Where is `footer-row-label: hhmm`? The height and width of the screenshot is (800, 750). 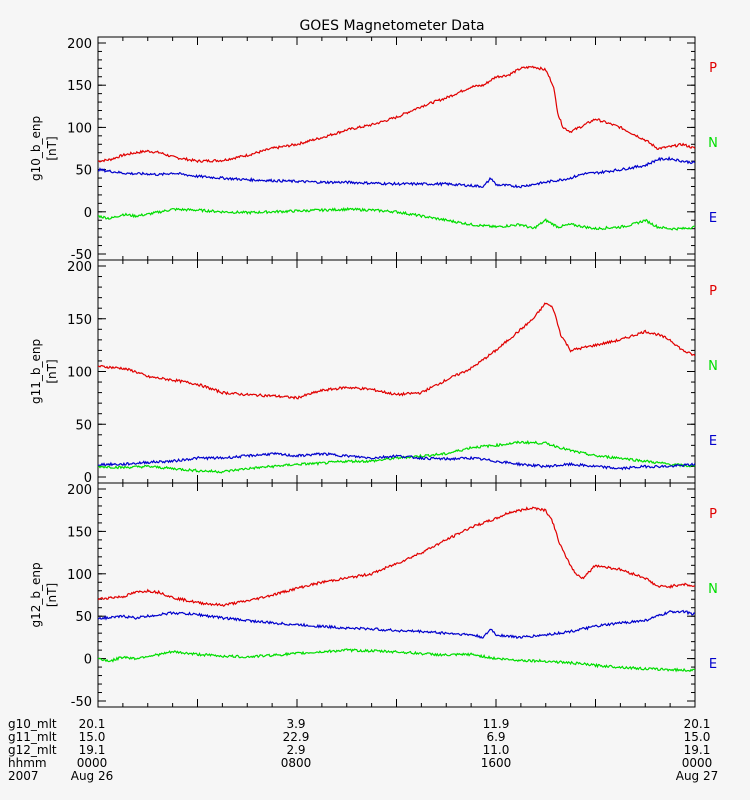
footer-row-label: hhmm is located at coordinates (27, 763).